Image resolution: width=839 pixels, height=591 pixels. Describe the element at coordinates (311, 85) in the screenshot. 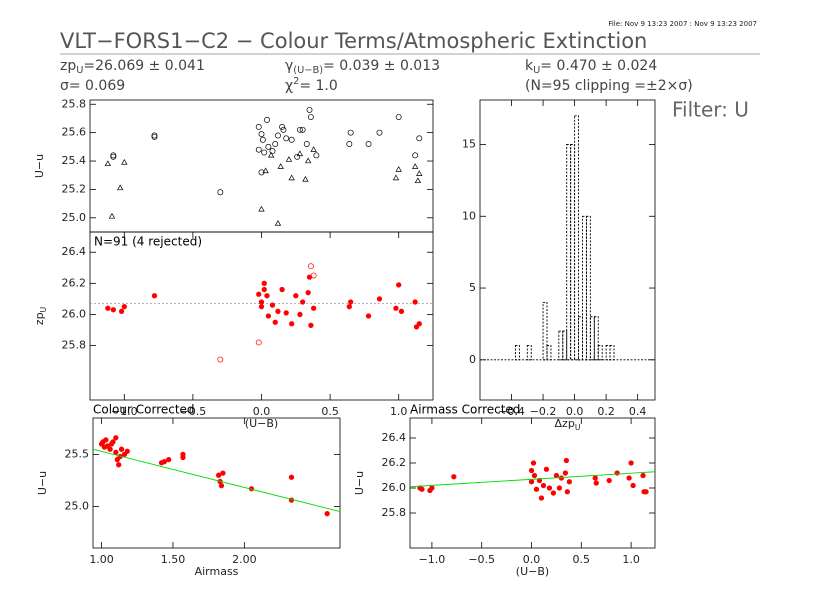

I see `stat: χ2= 1.0` at that location.